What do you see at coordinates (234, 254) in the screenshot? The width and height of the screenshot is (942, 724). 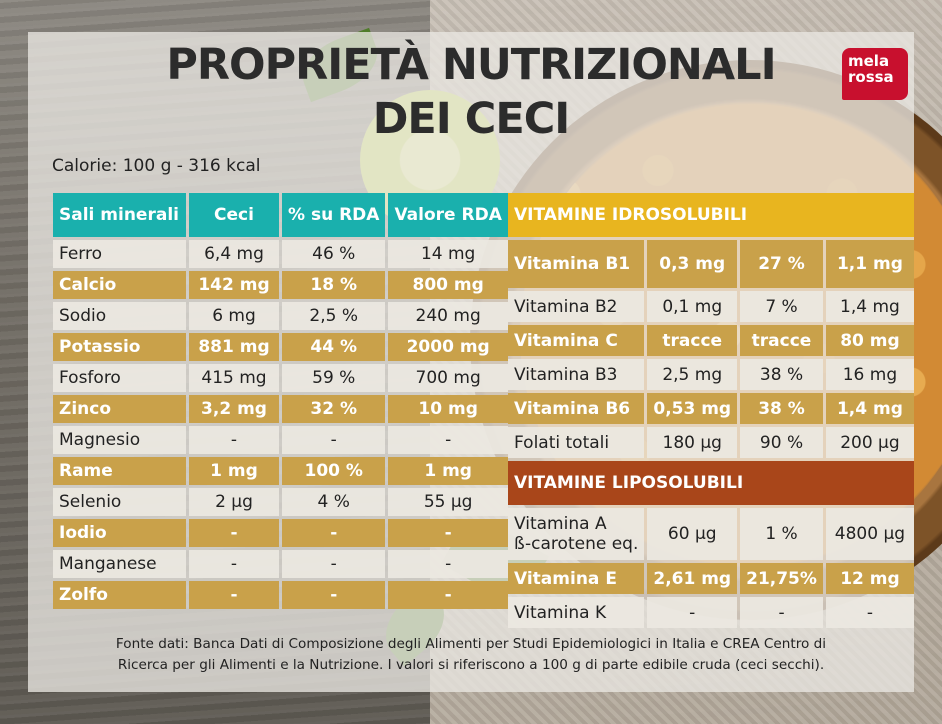 I see `mineral-ceci: 6,4 mg` at bounding box center [234, 254].